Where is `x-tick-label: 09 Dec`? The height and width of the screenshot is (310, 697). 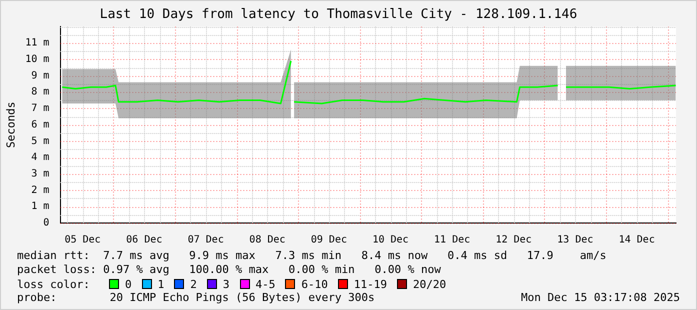
x-tick-label: 09 Dec is located at coordinates (328, 240).